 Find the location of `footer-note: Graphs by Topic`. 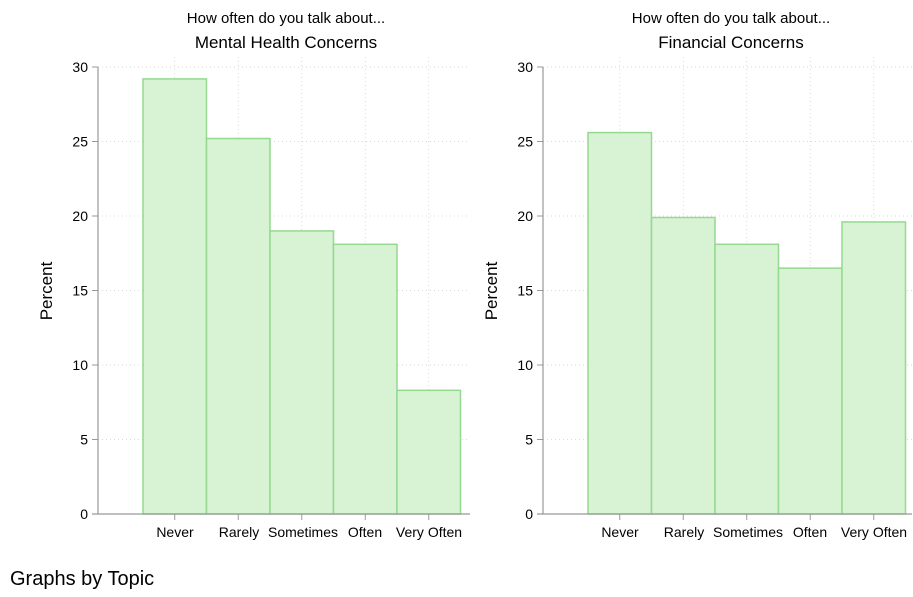

footer-note: Graphs by Topic is located at coordinates (82, 579).